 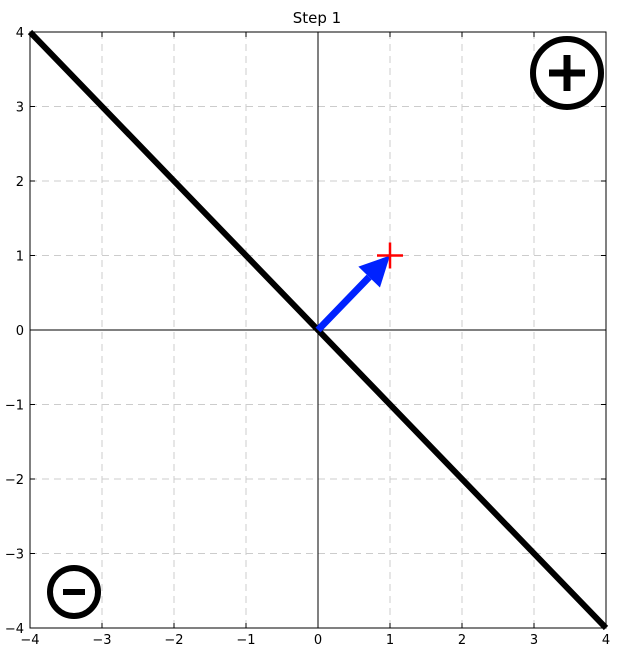 What do you see at coordinates (29, 640) in the screenshot?
I see `x-tick-label: −4` at bounding box center [29, 640].